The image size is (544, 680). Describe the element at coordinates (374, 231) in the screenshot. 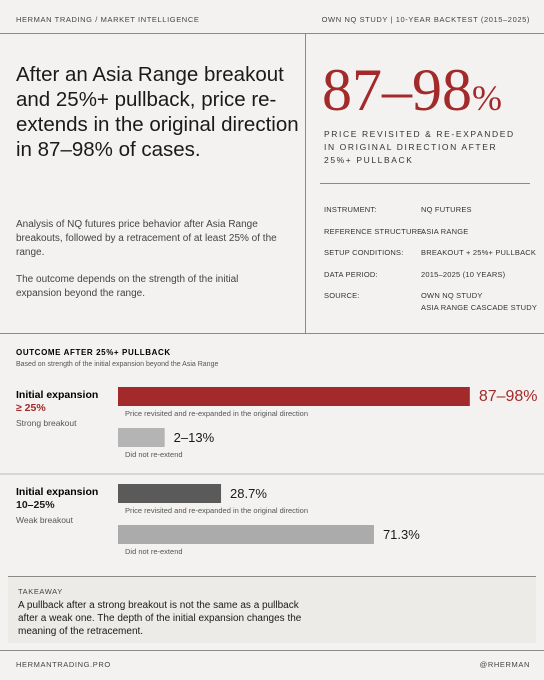

I see `detail-label: REFERENCE STRUCTURE:` at that location.